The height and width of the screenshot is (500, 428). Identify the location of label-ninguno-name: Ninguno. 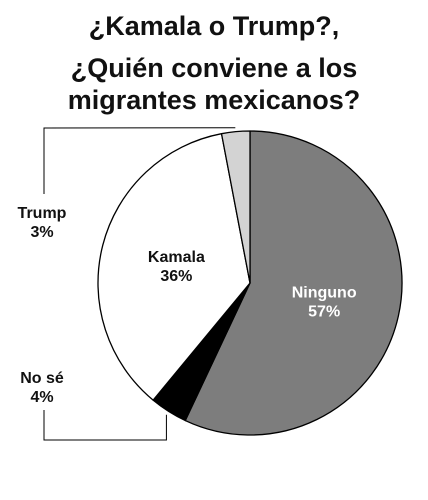
(324, 293).